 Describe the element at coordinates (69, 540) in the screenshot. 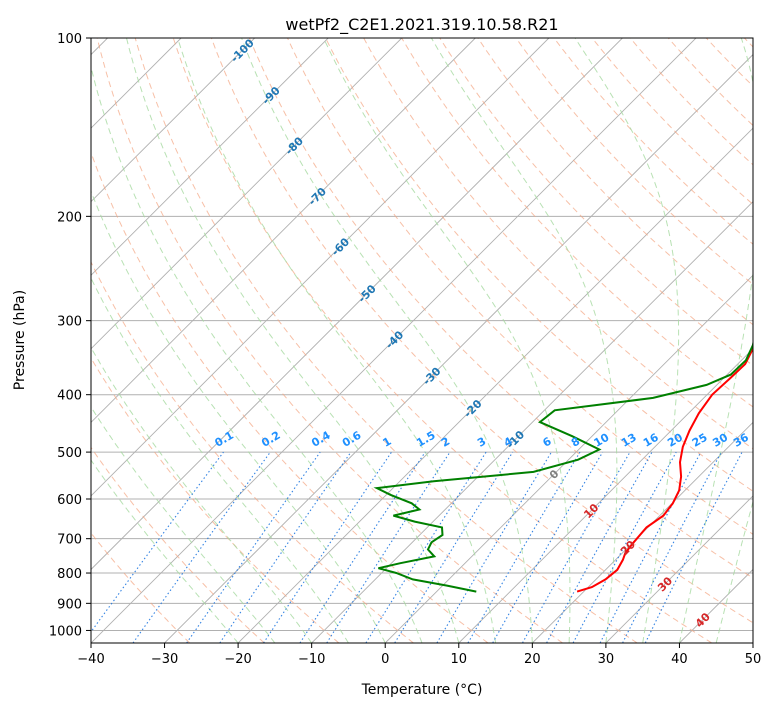

I see `y-tick-label: 700` at that location.